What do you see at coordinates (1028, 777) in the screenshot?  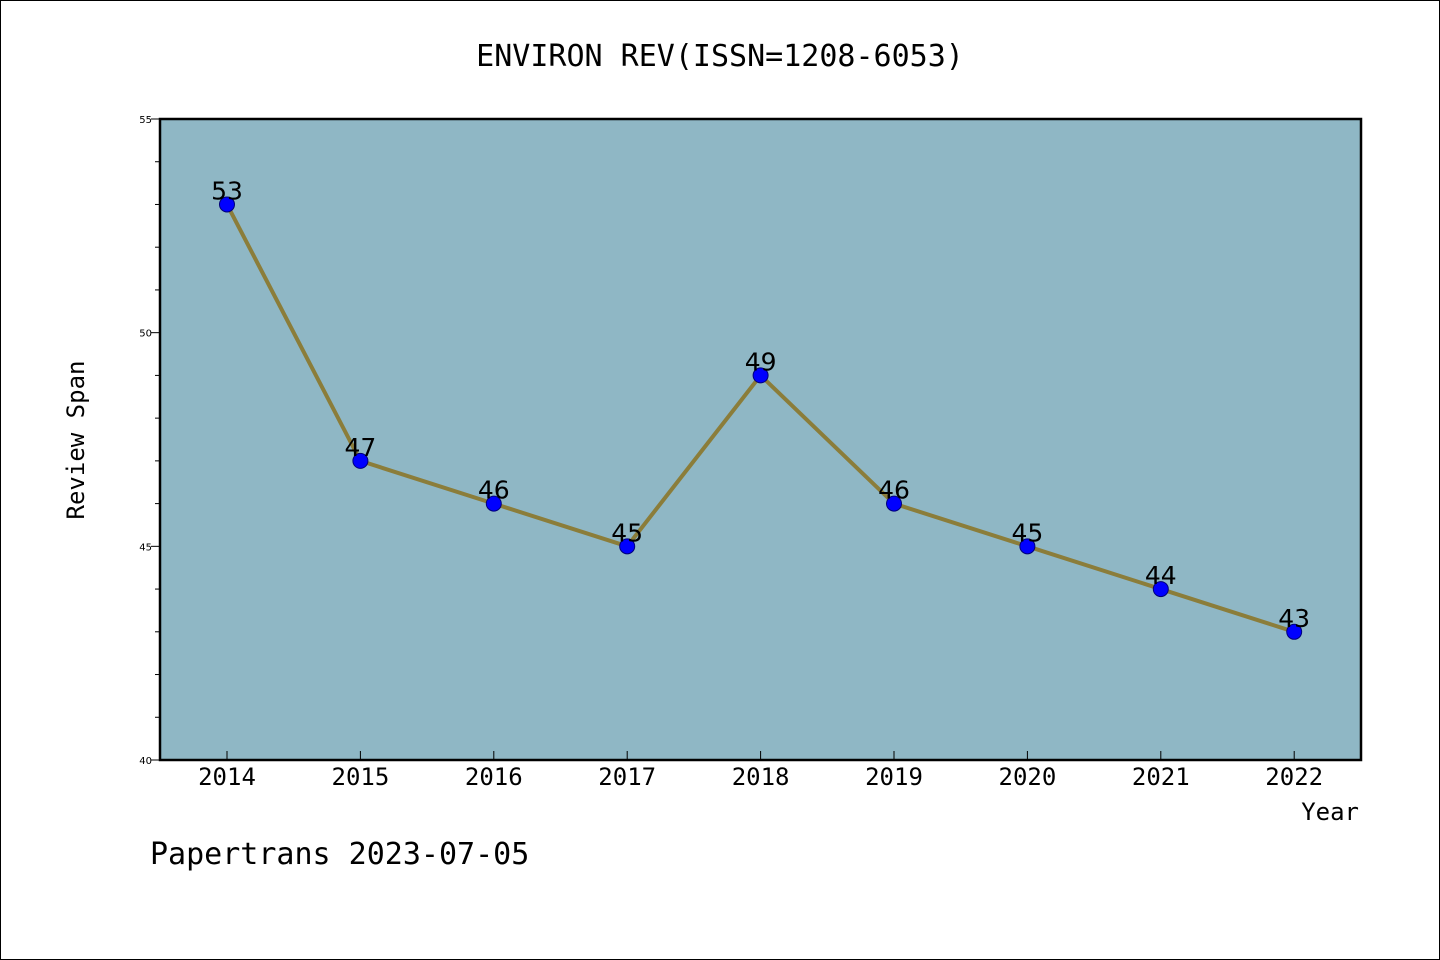 I see `x-tick-label: 2020` at bounding box center [1028, 777].